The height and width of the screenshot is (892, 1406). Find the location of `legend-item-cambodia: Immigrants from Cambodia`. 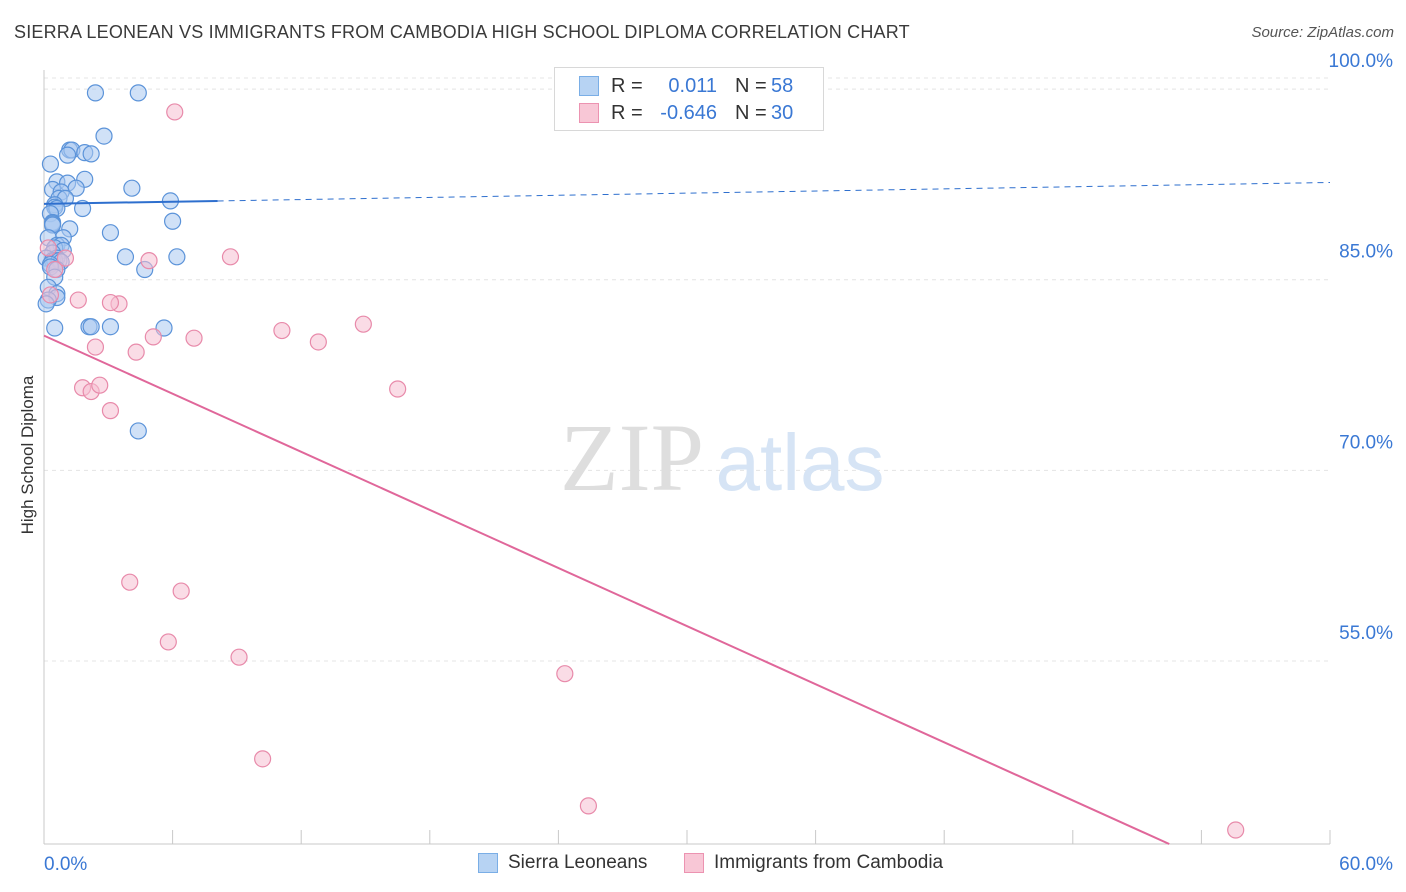

legend-item-cambodia: Immigrants from Cambodia is located at coordinates (813, 863).